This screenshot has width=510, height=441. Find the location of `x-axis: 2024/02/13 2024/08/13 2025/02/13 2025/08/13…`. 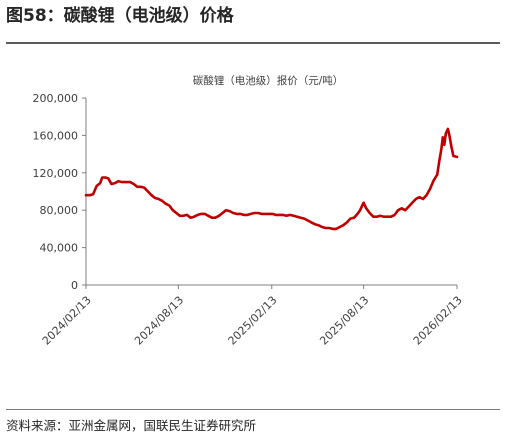

x-axis: 2024/02/13 2024/08/13 2025/02/13 2025/08/13… is located at coordinates (252, 316).